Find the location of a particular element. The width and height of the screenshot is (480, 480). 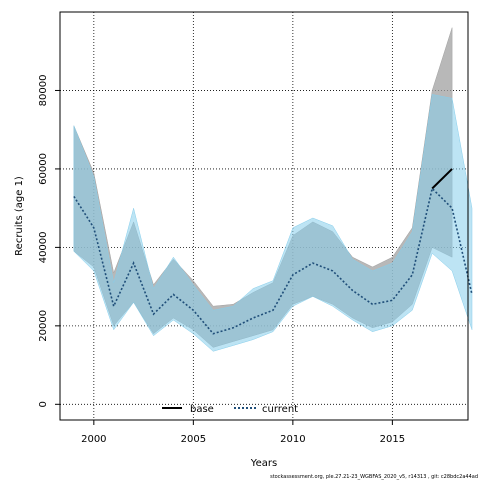

y-tick-label: 60000 is located at coordinates (43, 169).